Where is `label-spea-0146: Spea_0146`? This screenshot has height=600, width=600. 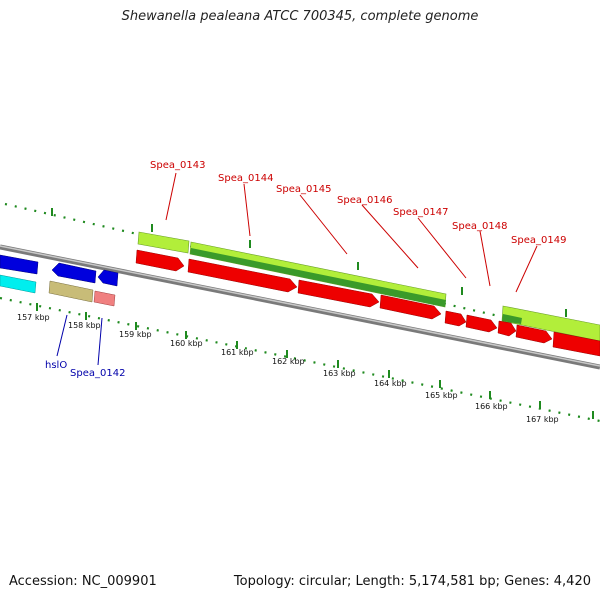 label-spea-0146: Spea_0146 is located at coordinates (364, 200).